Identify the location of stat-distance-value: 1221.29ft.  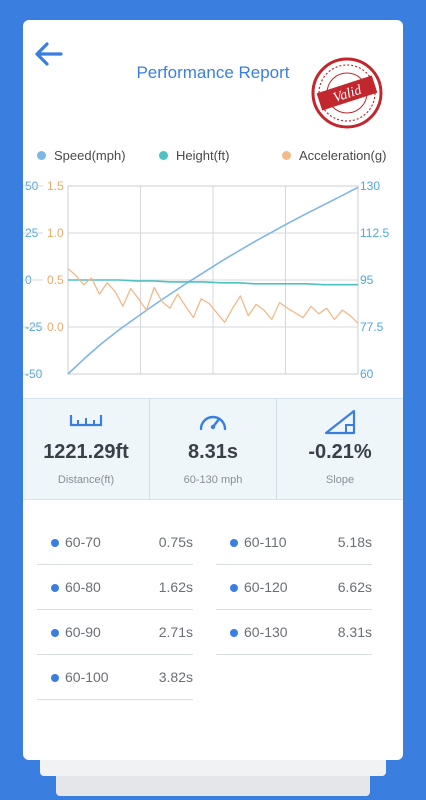
(86, 452).